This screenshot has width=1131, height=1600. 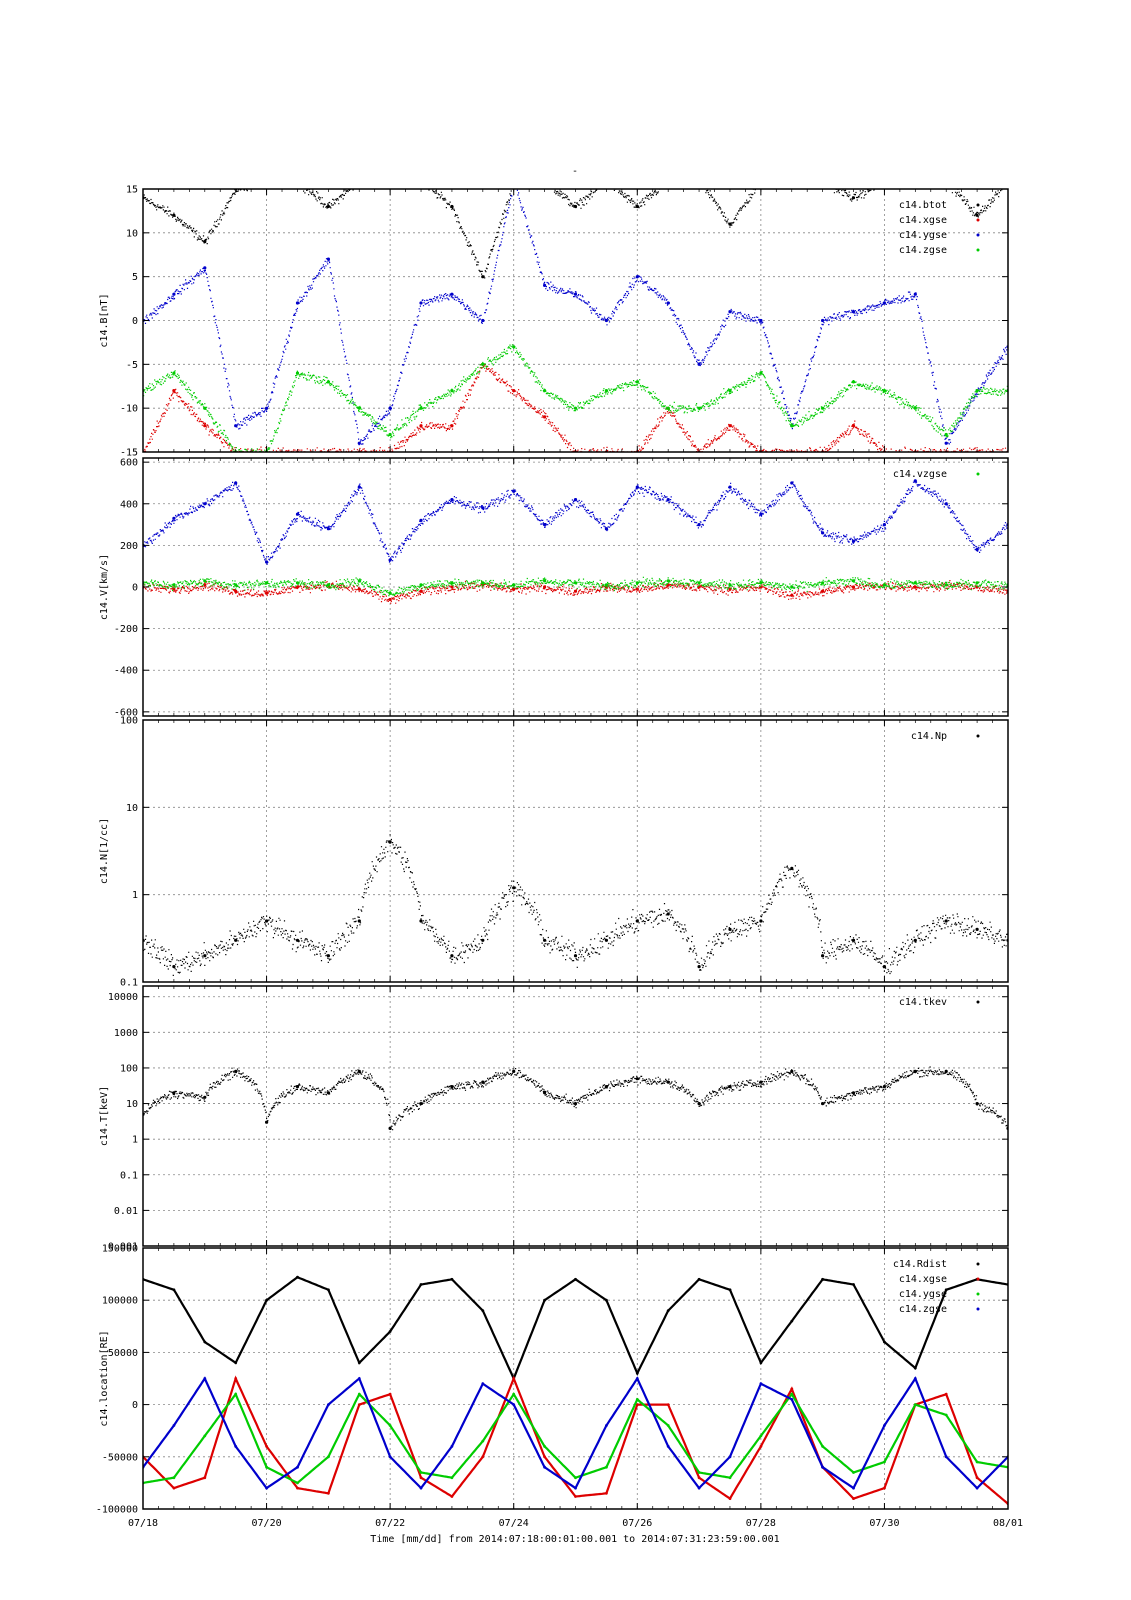 I want to click on grid, so click(x=575, y=851).